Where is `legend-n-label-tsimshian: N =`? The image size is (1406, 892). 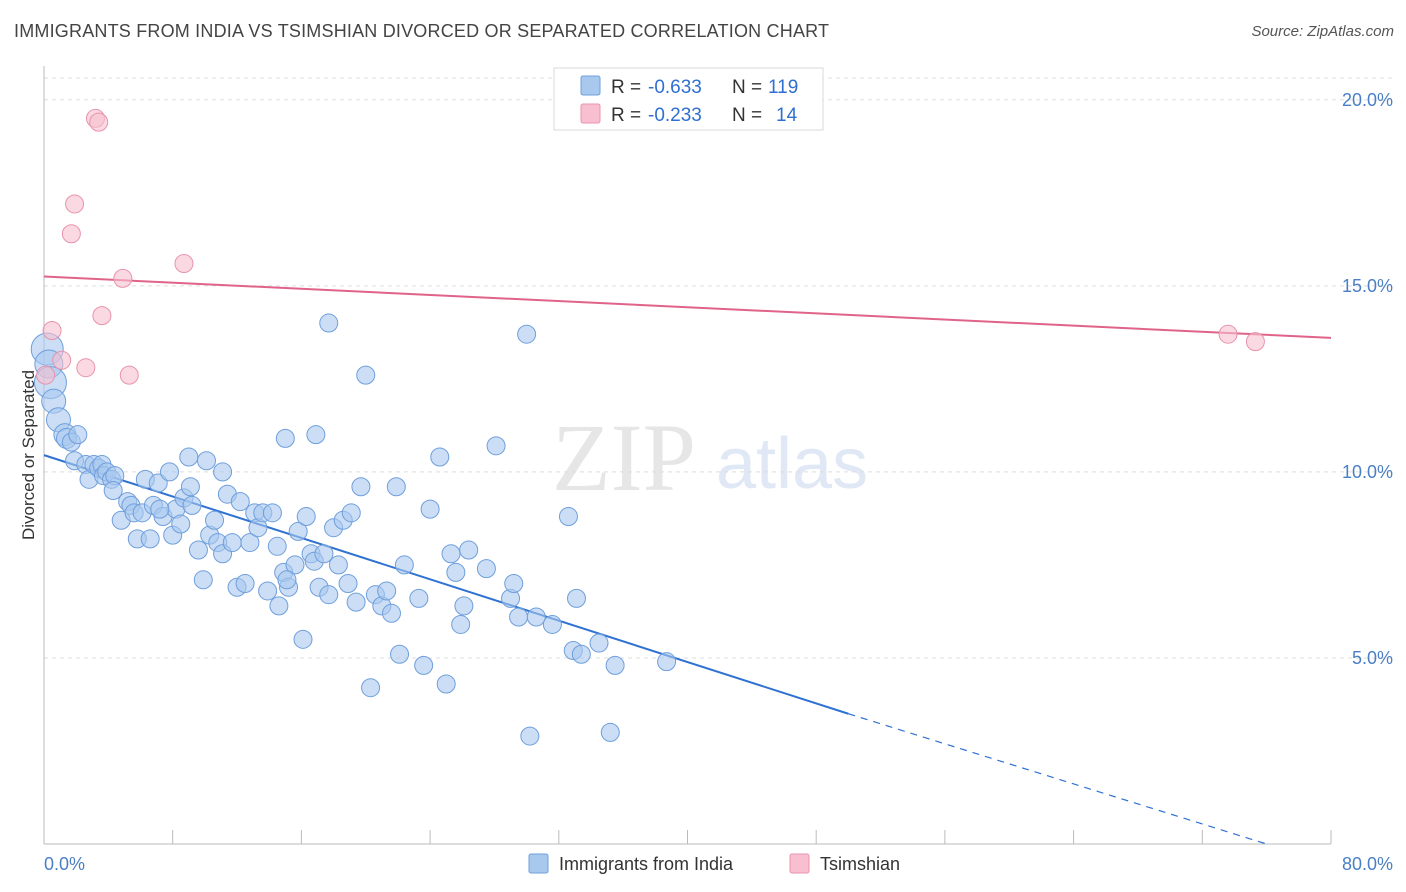
legend-n-label-tsimshian: N = is located at coordinates (747, 115).